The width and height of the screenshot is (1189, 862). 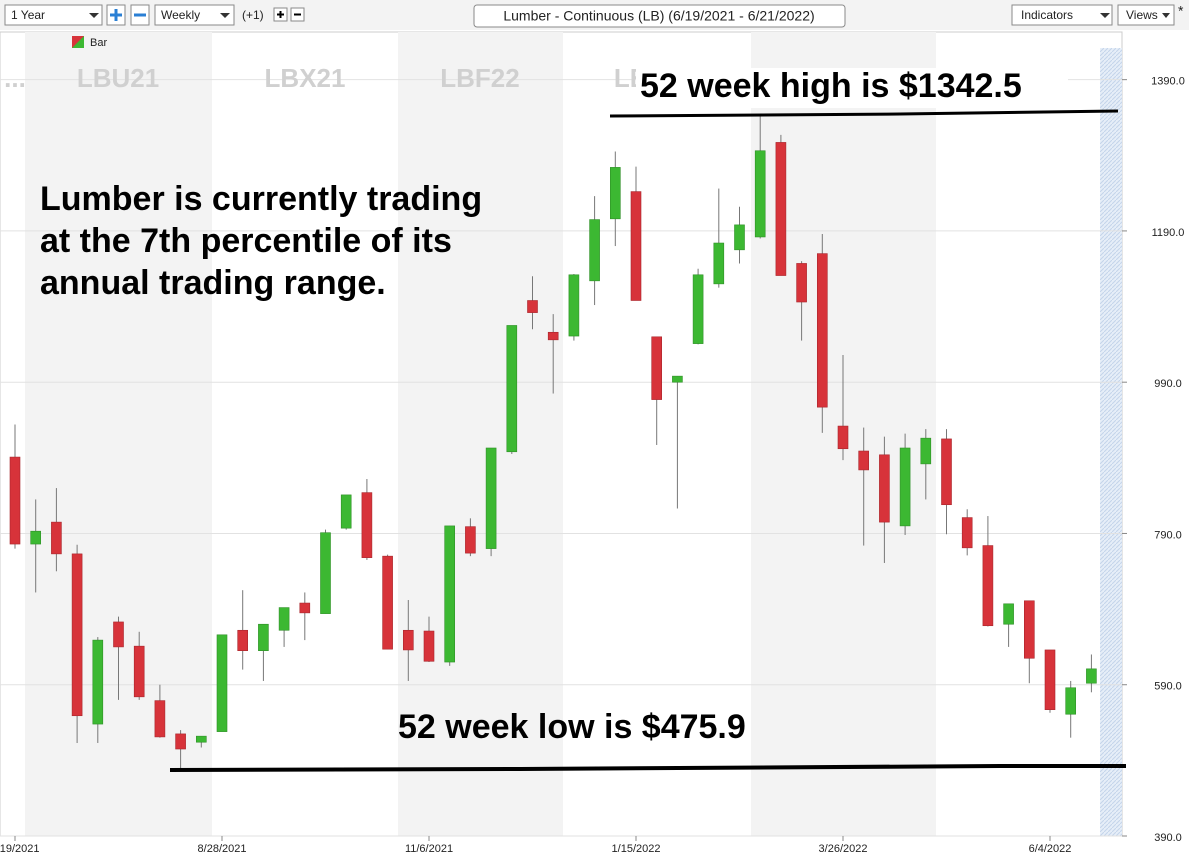 What do you see at coordinates (480, 434) in the screenshot?
I see `contract-band` at bounding box center [480, 434].